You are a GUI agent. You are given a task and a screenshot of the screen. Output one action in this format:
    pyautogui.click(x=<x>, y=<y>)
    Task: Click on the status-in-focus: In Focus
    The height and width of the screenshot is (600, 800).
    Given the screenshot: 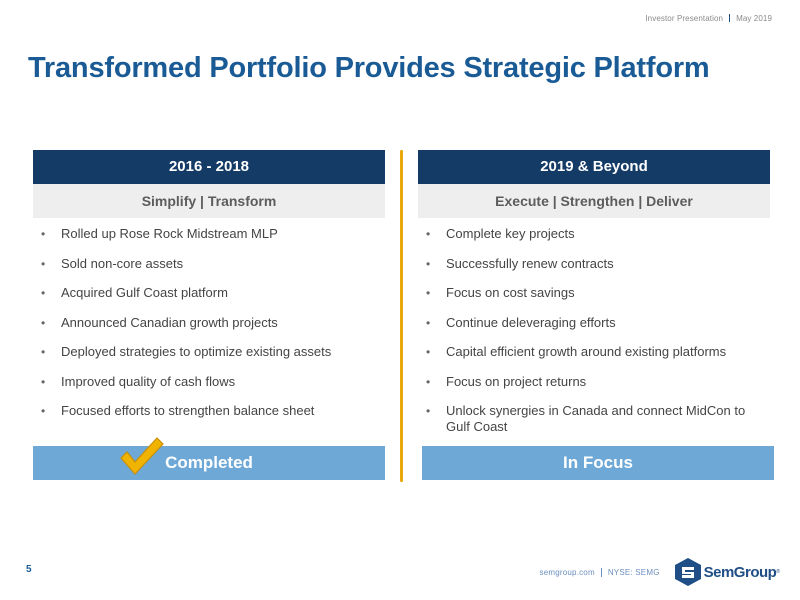 What is the action you would take?
    pyautogui.click(x=598, y=463)
    